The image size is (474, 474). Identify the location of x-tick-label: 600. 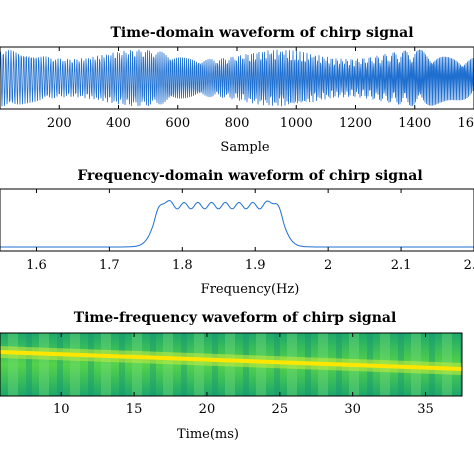
(177, 123).